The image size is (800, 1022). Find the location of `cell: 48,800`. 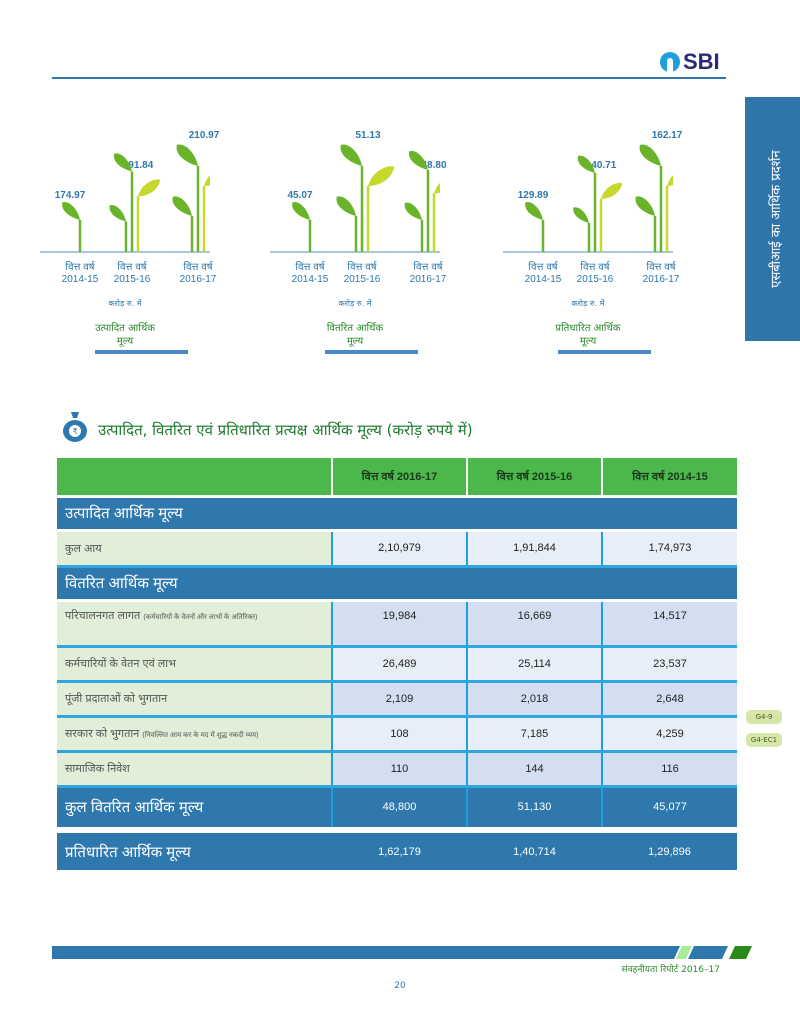

cell: 48,800 is located at coordinates (400, 809).